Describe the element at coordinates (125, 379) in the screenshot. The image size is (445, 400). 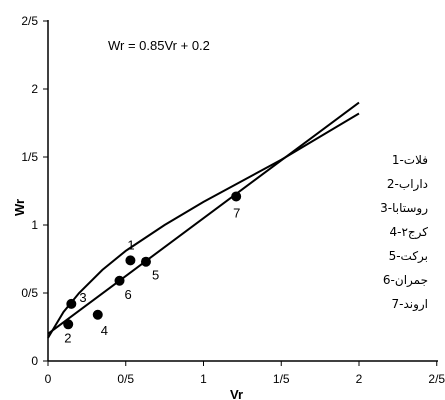
I see `x-tick-label: 0/5` at that location.